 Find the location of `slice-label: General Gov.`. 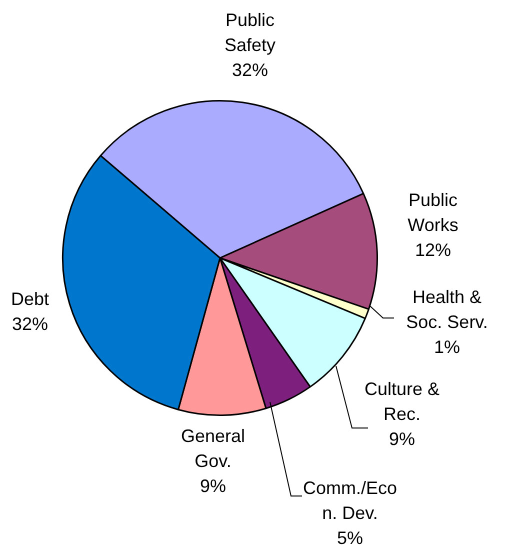

slice-label: General Gov. is located at coordinates (213, 448).